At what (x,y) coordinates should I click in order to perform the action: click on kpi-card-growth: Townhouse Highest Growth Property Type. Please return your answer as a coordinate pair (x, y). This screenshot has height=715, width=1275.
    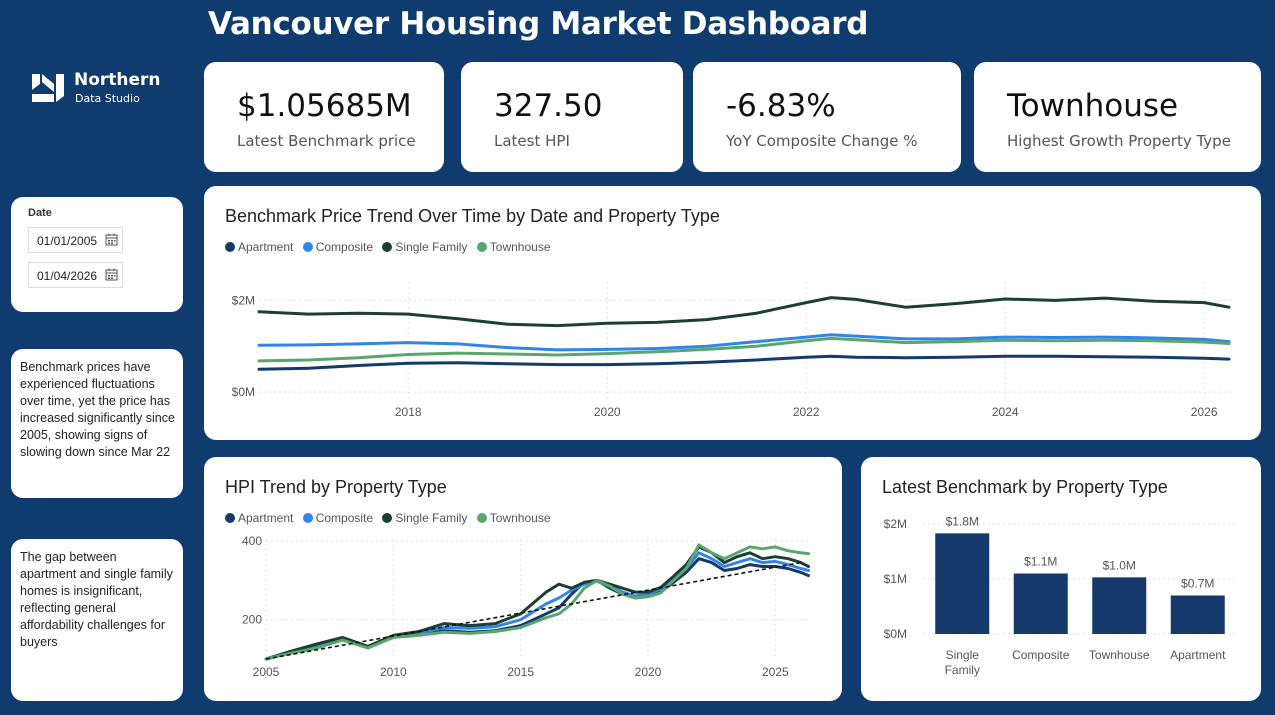
    Looking at the image, I should click on (1117, 117).